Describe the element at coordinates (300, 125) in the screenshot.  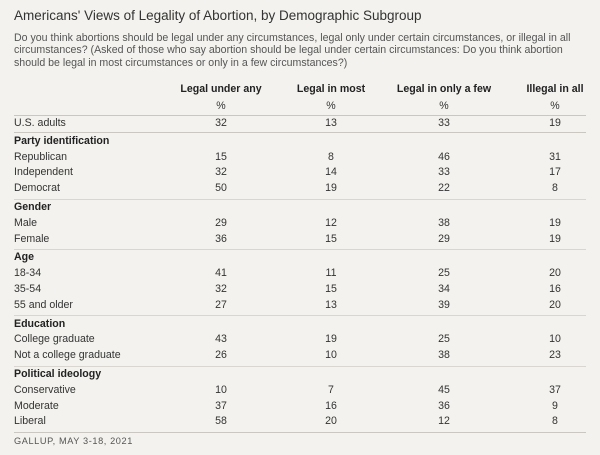
I see `table-row: U.S. adults 32 13 33 19` at that location.